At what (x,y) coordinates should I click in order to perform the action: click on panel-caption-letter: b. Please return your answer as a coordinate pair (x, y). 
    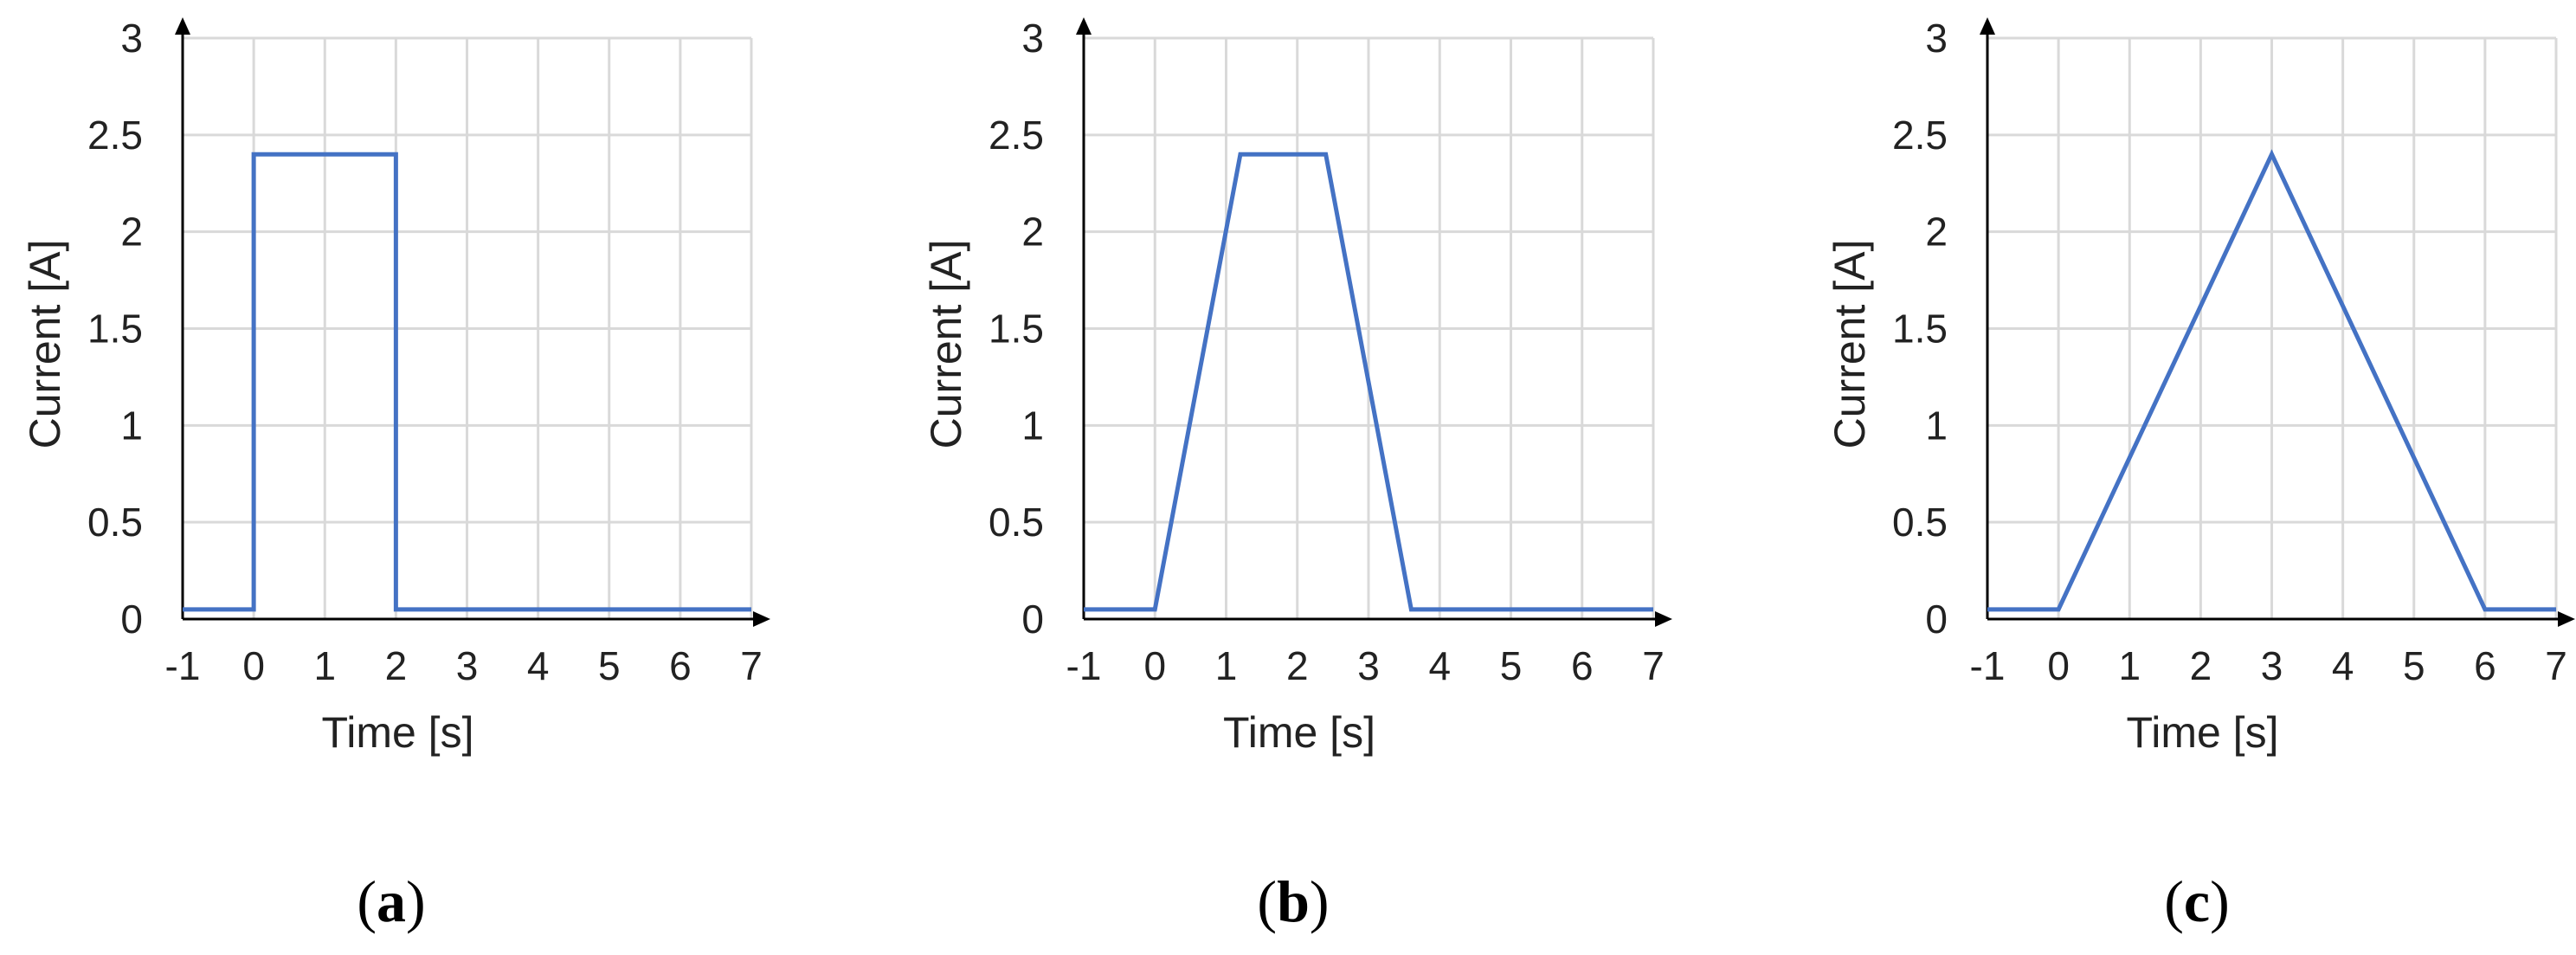
    Looking at the image, I should click on (1293, 901).